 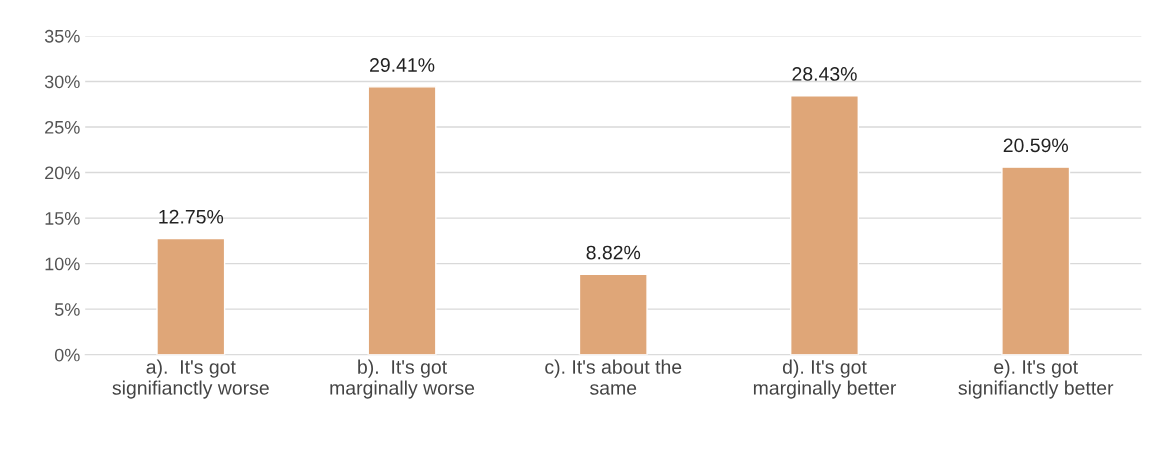 I want to click on x-tick-label: a). It's got signifianctly worse, so click(x=190, y=379).